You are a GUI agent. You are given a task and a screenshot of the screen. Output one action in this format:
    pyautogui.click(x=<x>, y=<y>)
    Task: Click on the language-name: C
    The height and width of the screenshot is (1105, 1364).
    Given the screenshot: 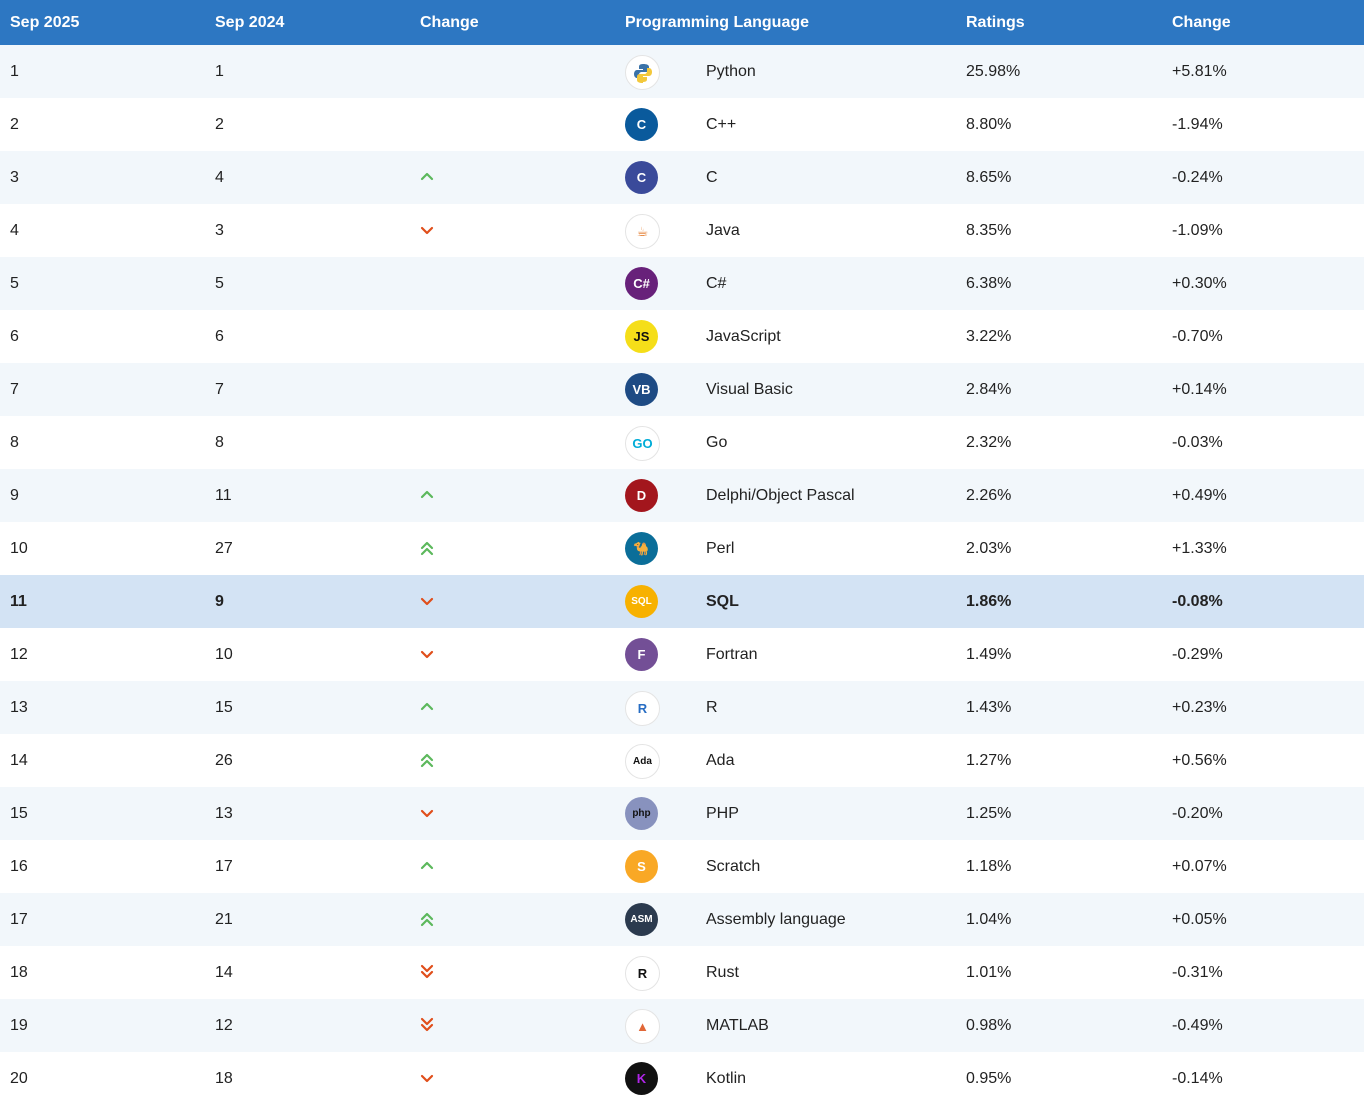 What is the action you would take?
    pyautogui.click(x=712, y=177)
    